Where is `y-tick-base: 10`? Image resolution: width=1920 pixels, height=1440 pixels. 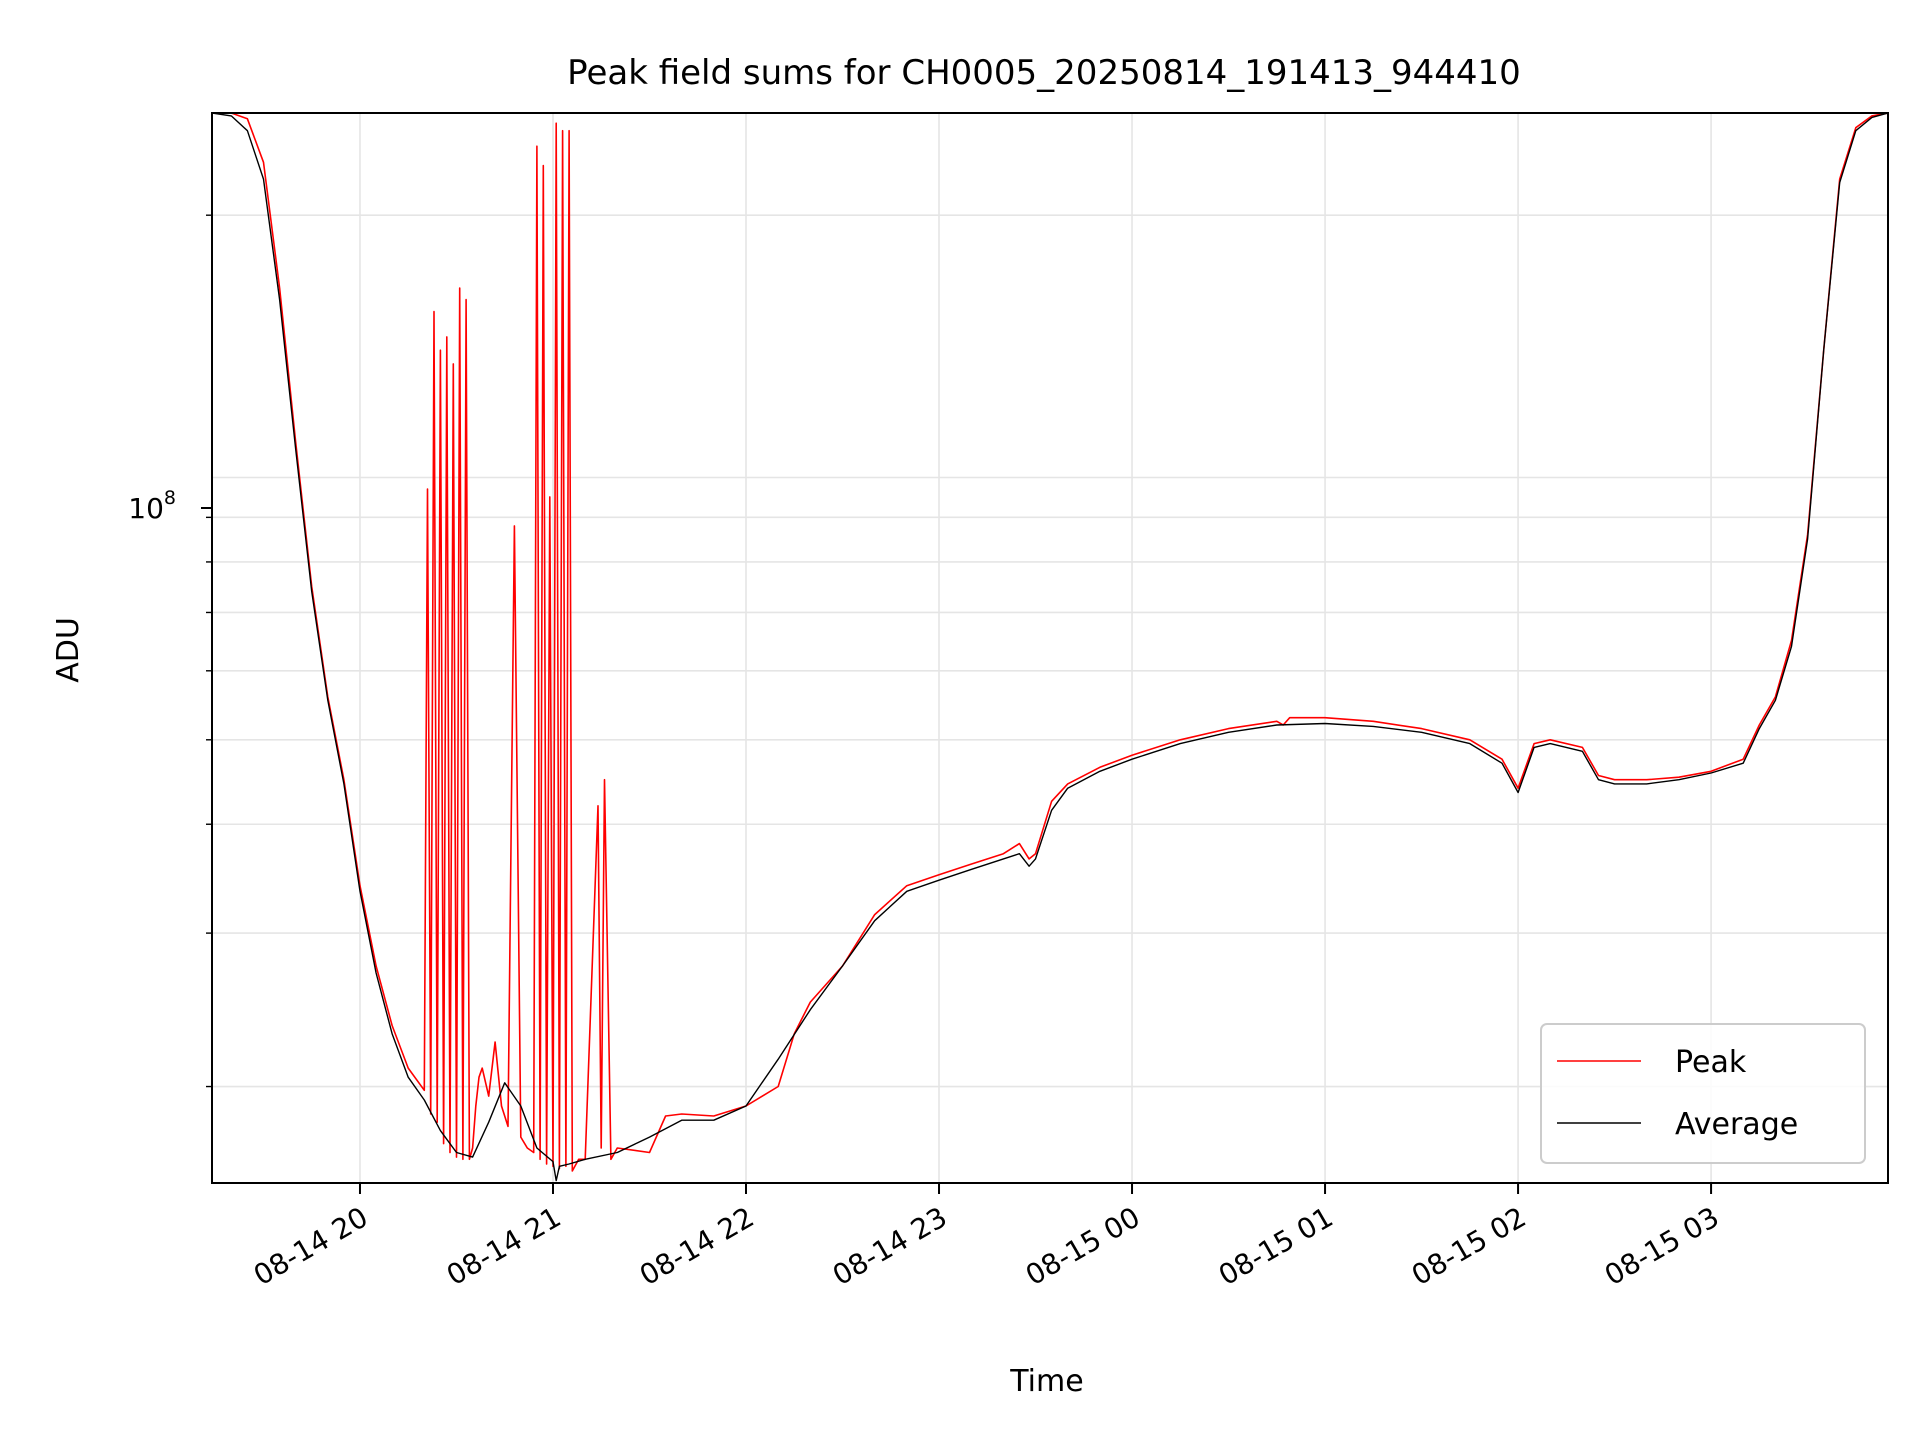
y-tick-base: 10 is located at coordinates (146, 508).